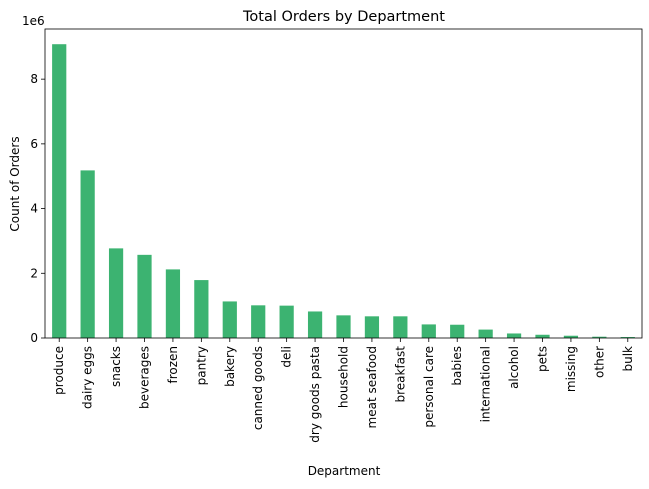  Describe the element at coordinates (343, 17) in the screenshot. I see `chart-title: Total Orders by Department` at that location.